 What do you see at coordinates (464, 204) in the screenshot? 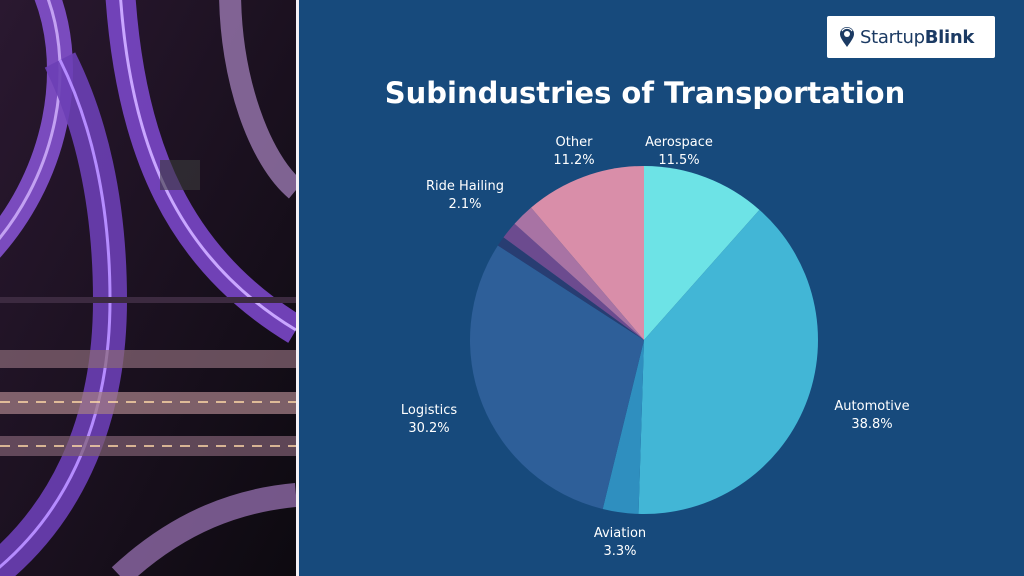
I see `slice-value-ride-hailing: 2.1%` at bounding box center [464, 204].